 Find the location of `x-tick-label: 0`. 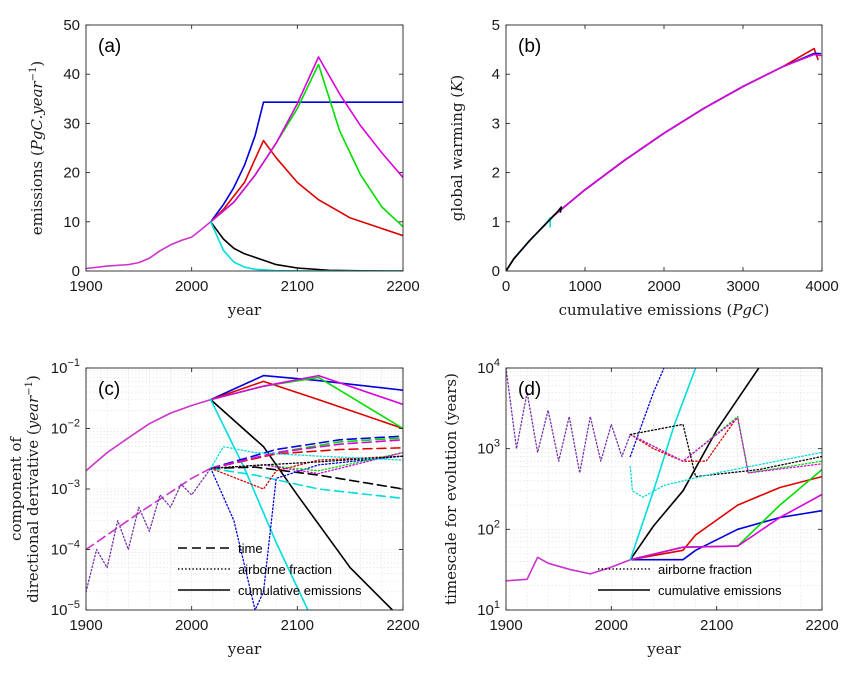

x-tick-label: 0 is located at coordinates (506, 286).